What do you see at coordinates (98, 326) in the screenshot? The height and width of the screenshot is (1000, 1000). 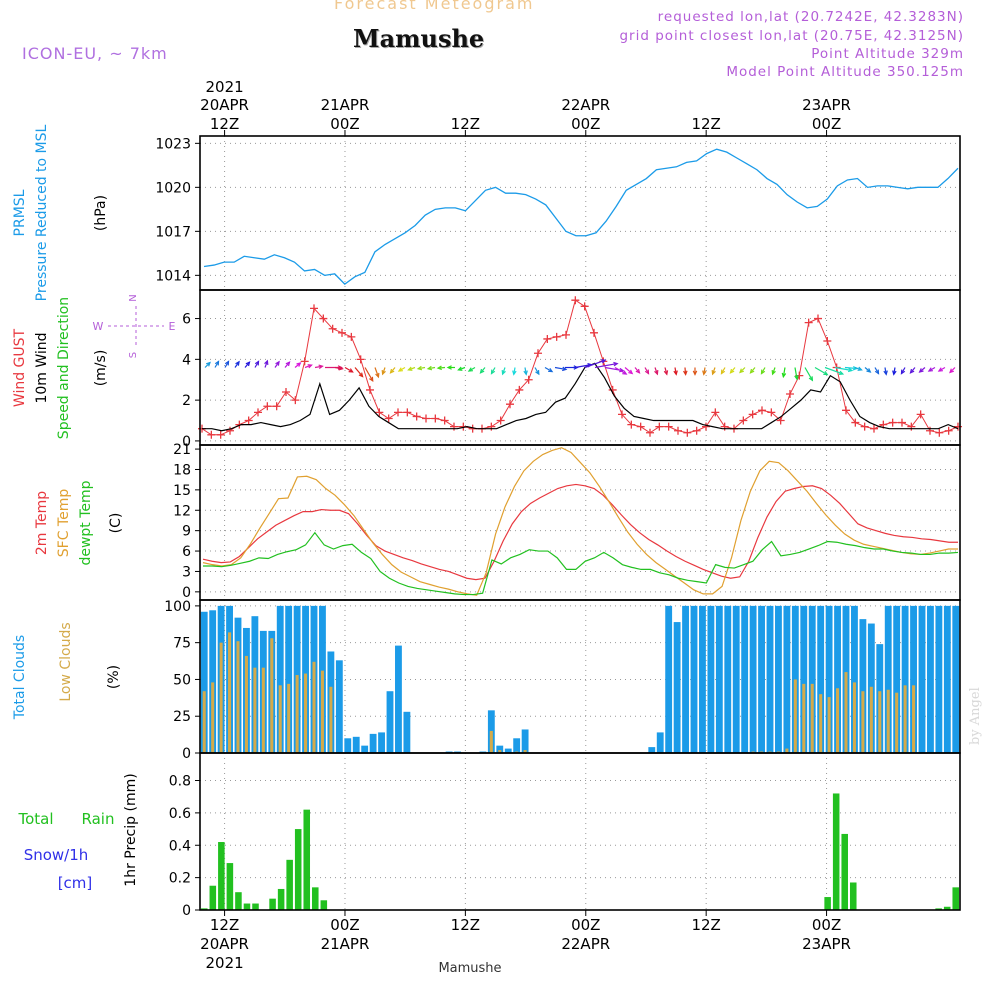 I see `compass-west-label: W` at bounding box center [98, 326].